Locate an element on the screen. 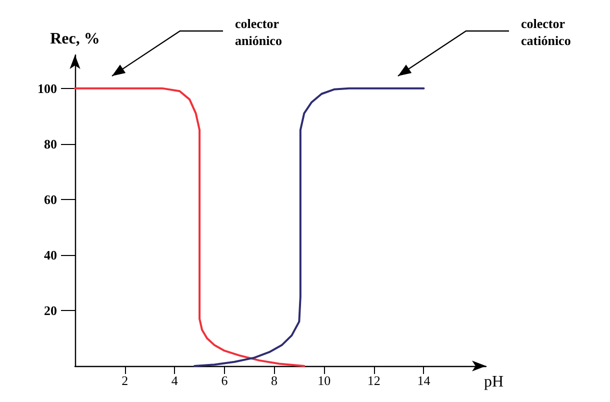  y-tick-label: 40 is located at coordinates (50, 254).